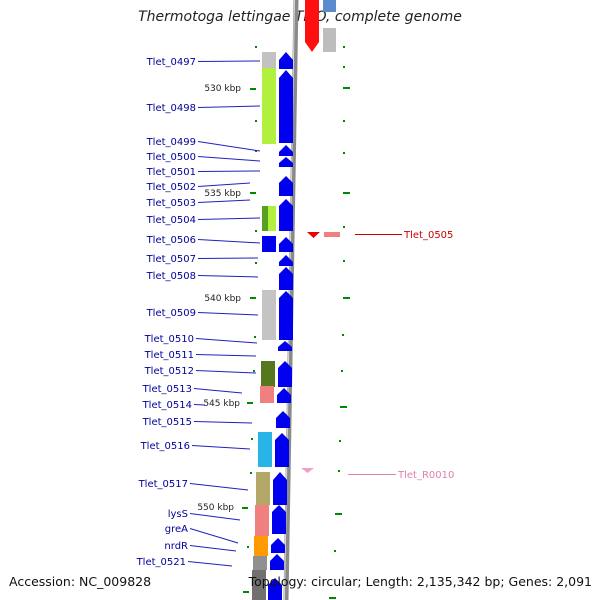 This screenshot has width=600, height=600. What do you see at coordinates (428, 235) in the screenshot?
I see `gene-label-Tlet_0505: Tlet_0505` at bounding box center [428, 235].